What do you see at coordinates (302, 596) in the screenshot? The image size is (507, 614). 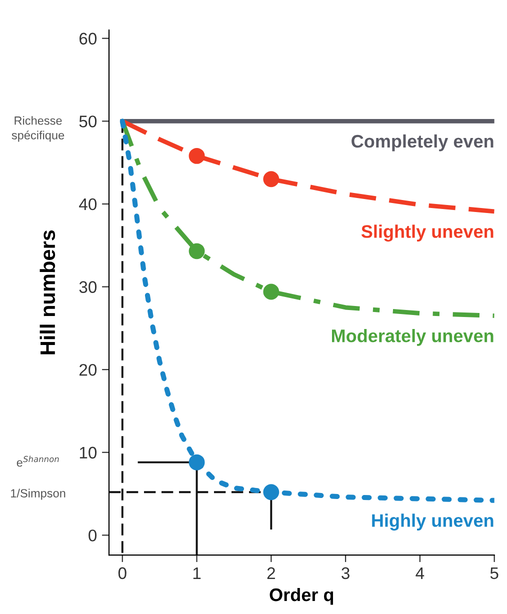 I see `x-axis-title: Order q` at bounding box center [302, 596].